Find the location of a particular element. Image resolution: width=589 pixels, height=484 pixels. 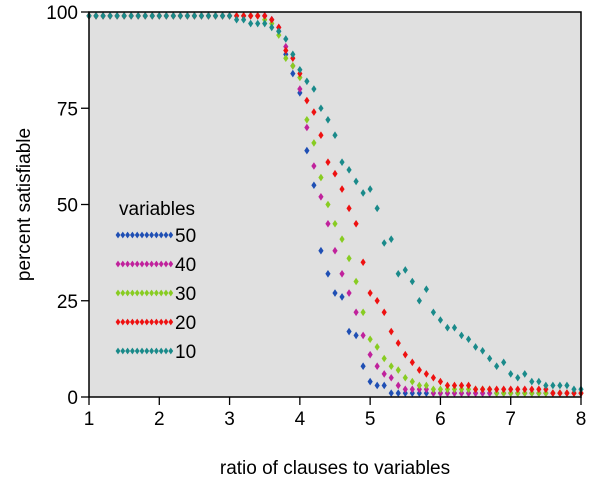

y-axis: 0 25 50 75 100 is located at coordinates (67, 206).